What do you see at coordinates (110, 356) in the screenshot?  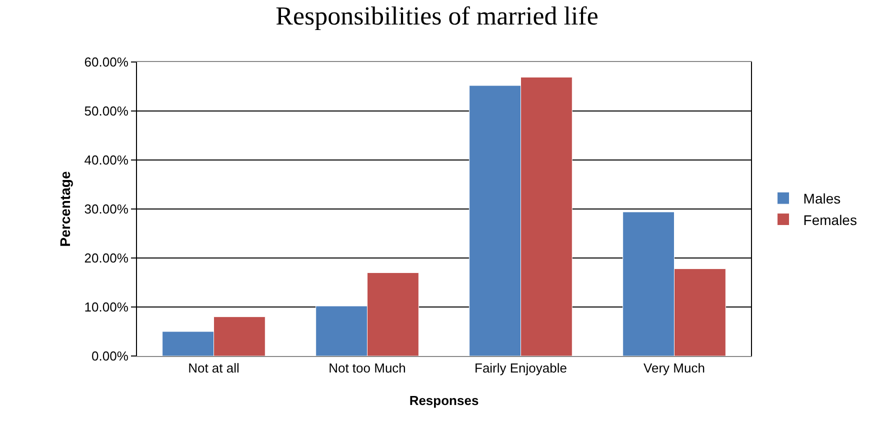 I see `y-tick-label: 0.00%` at bounding box center [110, 356].